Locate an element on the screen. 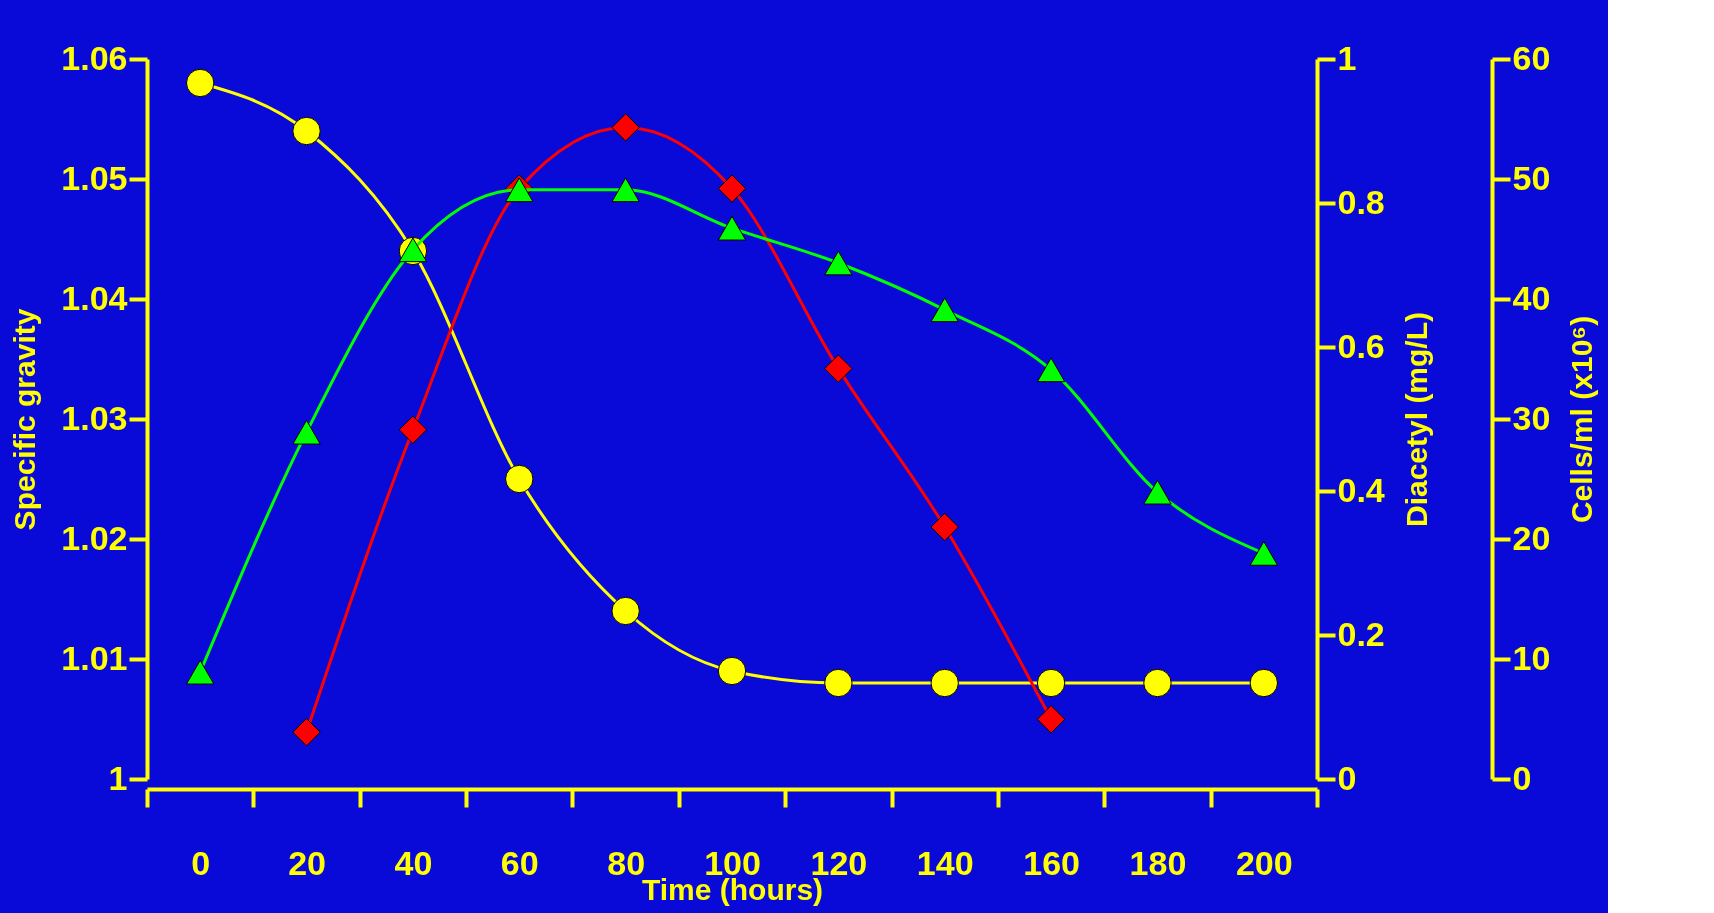  y2-tick-label: 0.4 is located at coordinates (1361, 489).